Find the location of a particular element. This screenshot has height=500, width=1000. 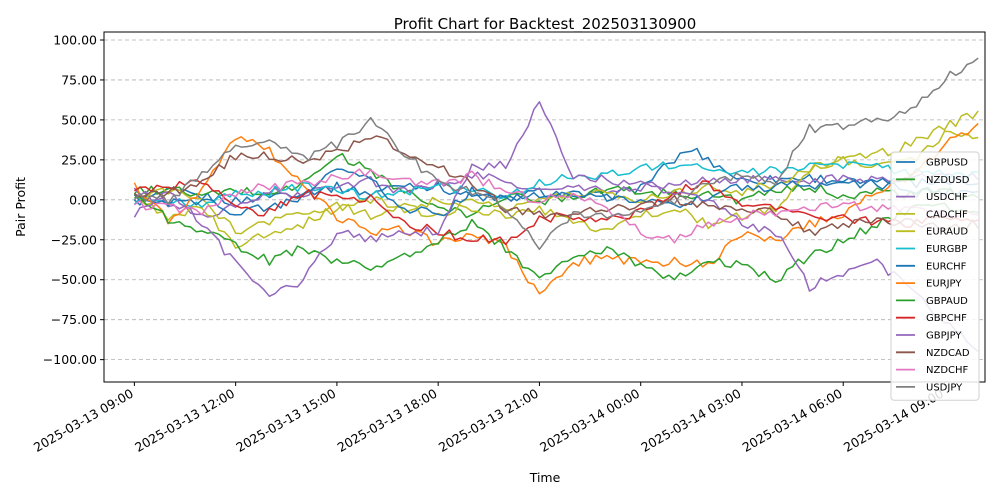

legend-label: CADCHF is located at coordinates (947, 214).